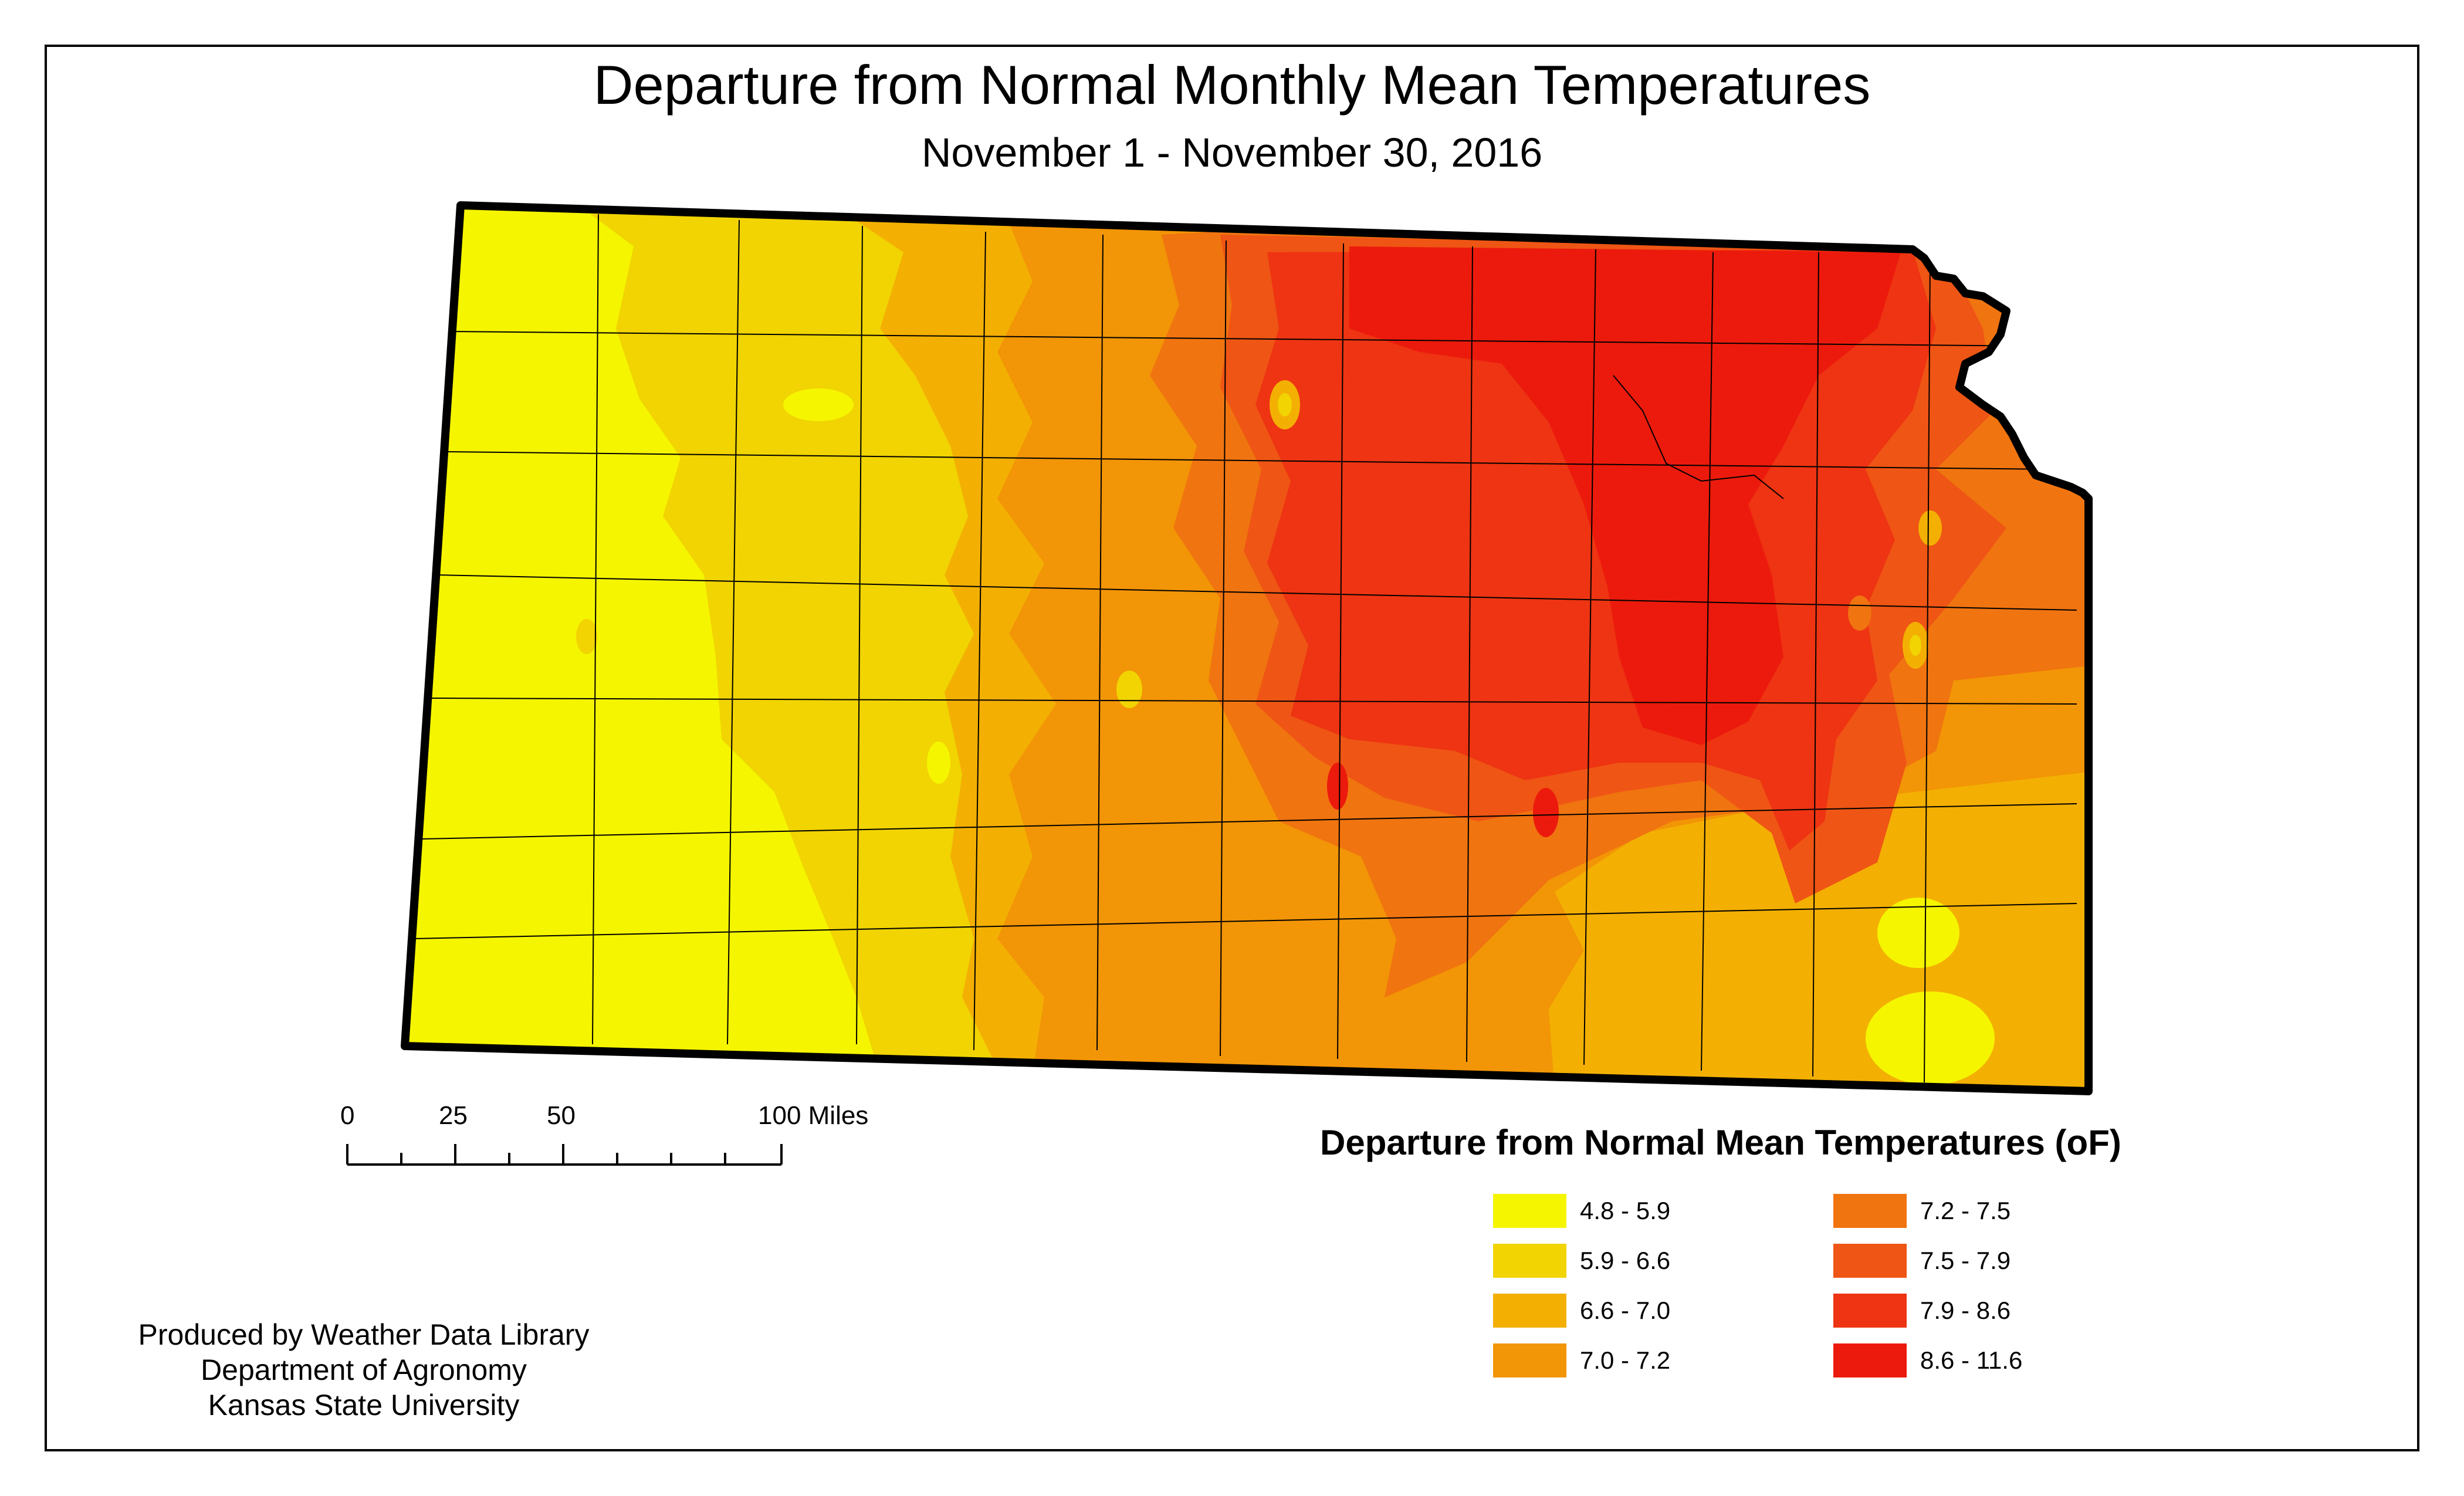  Describe the element at coordinates (364, 1334) in the screenshot. I see `credit-line: Produced by Weather Data Library` at that location.